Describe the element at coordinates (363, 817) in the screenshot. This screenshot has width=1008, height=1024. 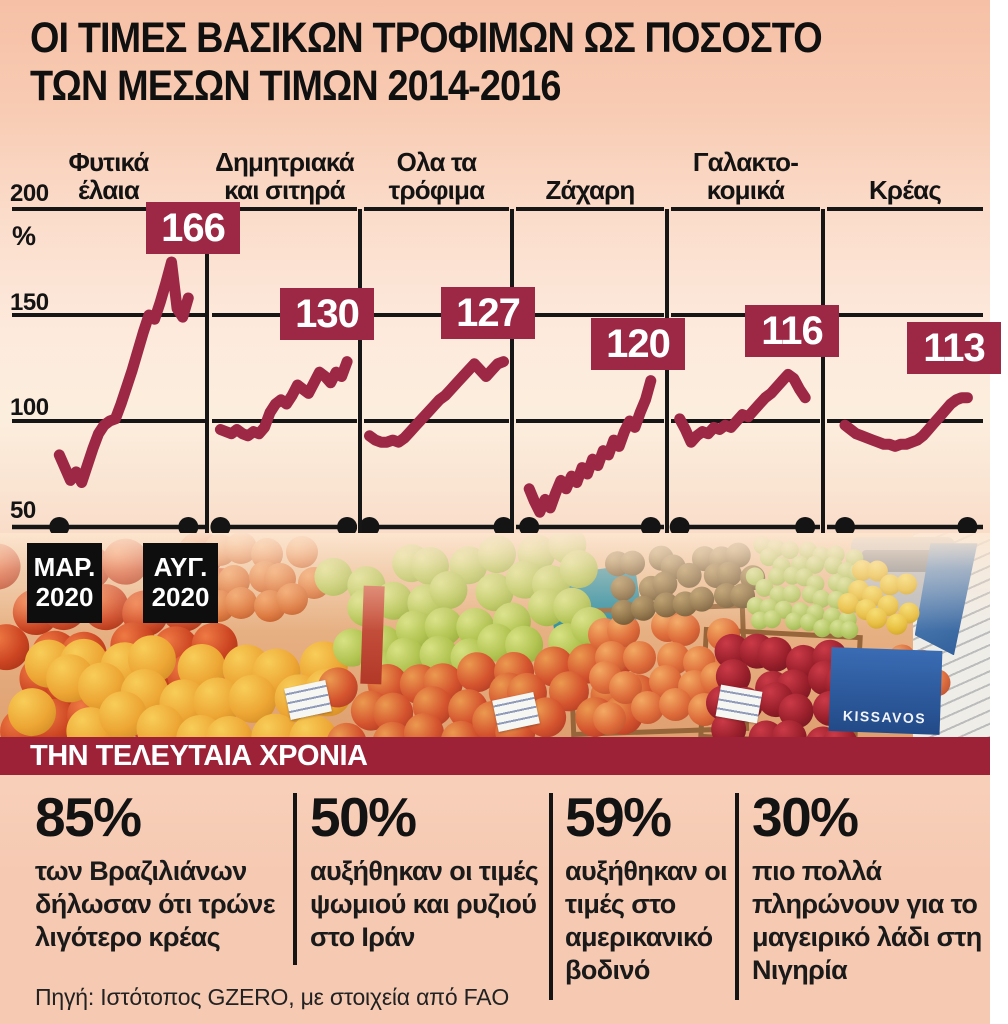
I see `stat-value: 50%` at that location.